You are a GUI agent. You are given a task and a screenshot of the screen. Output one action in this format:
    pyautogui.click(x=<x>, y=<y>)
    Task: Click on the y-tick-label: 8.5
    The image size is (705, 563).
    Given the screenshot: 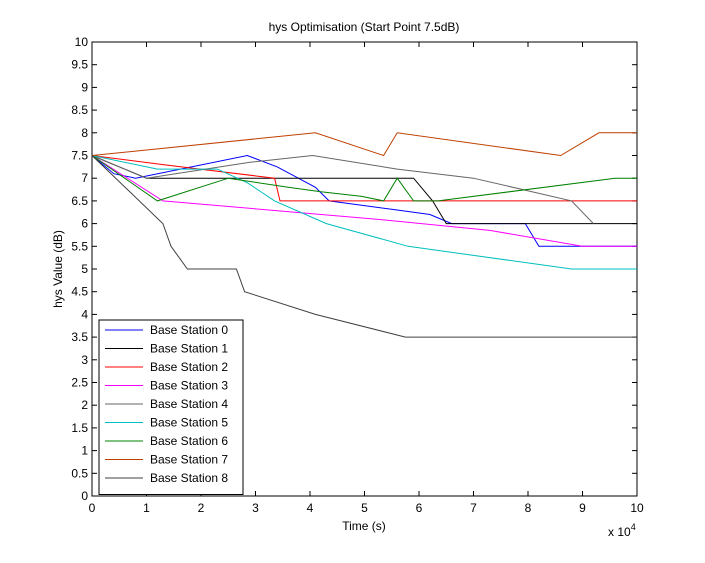 What is the action you would take?
    pyautogui.click(x=79, y=110)
    